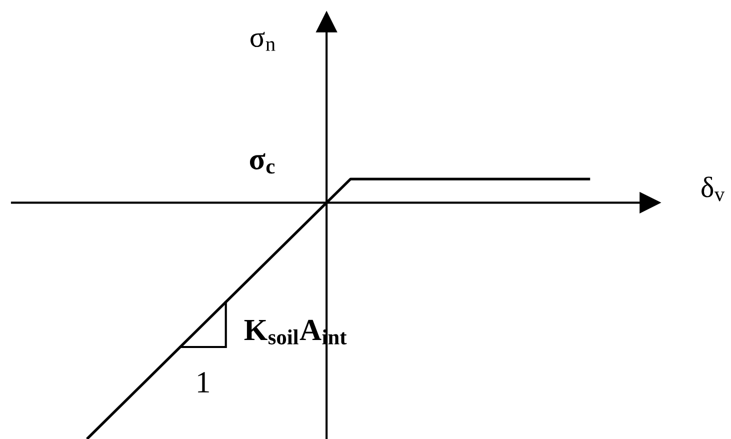 This screenshot has width=731, height=439. I want to click on text: σ$_{c}$, so click(262, 163).